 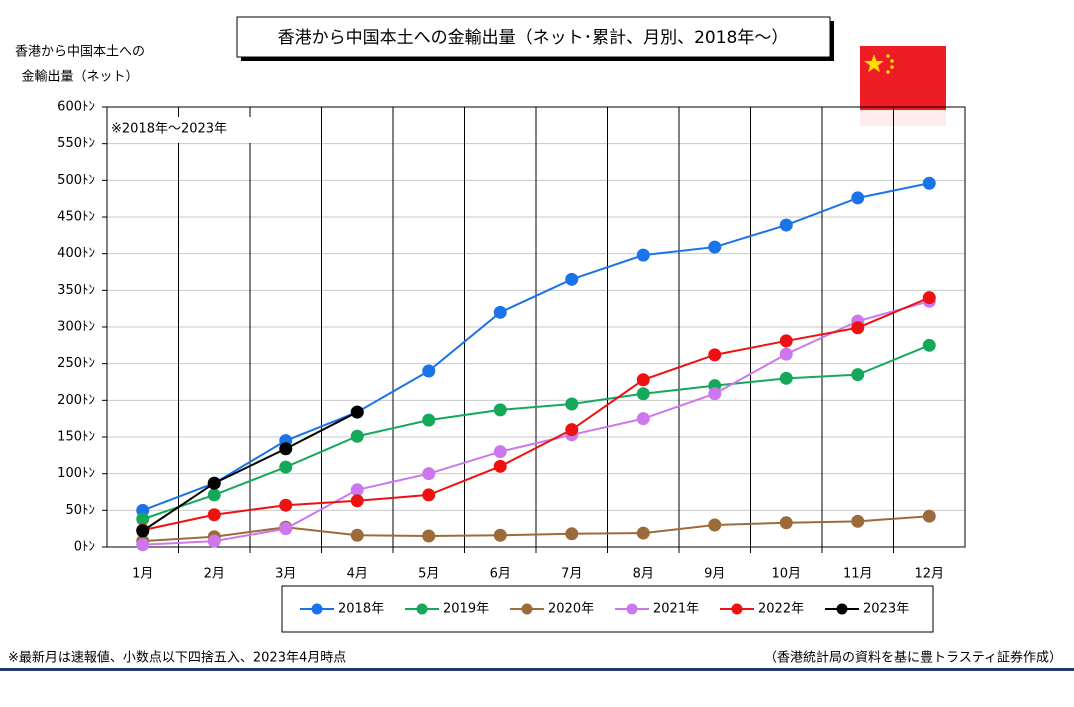 What do you see at coordinates (500, 574) in the screenshot?
I see `x-tick-label: 6月` at bounding box center [500, 574].